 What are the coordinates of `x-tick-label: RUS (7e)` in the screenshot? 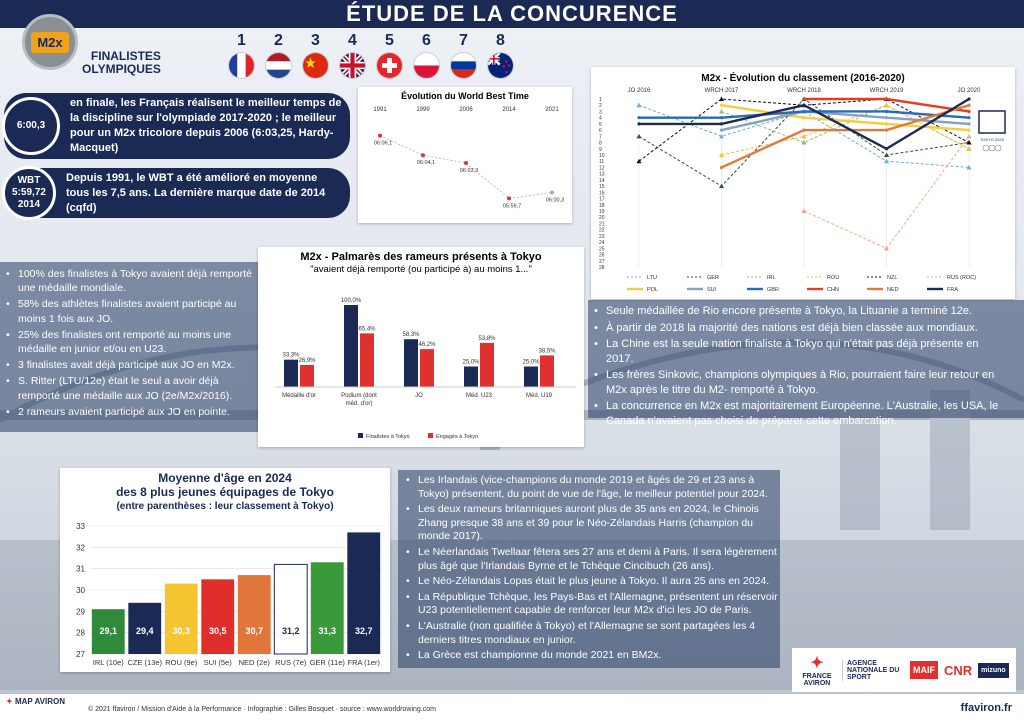 It's located at (291, 662).